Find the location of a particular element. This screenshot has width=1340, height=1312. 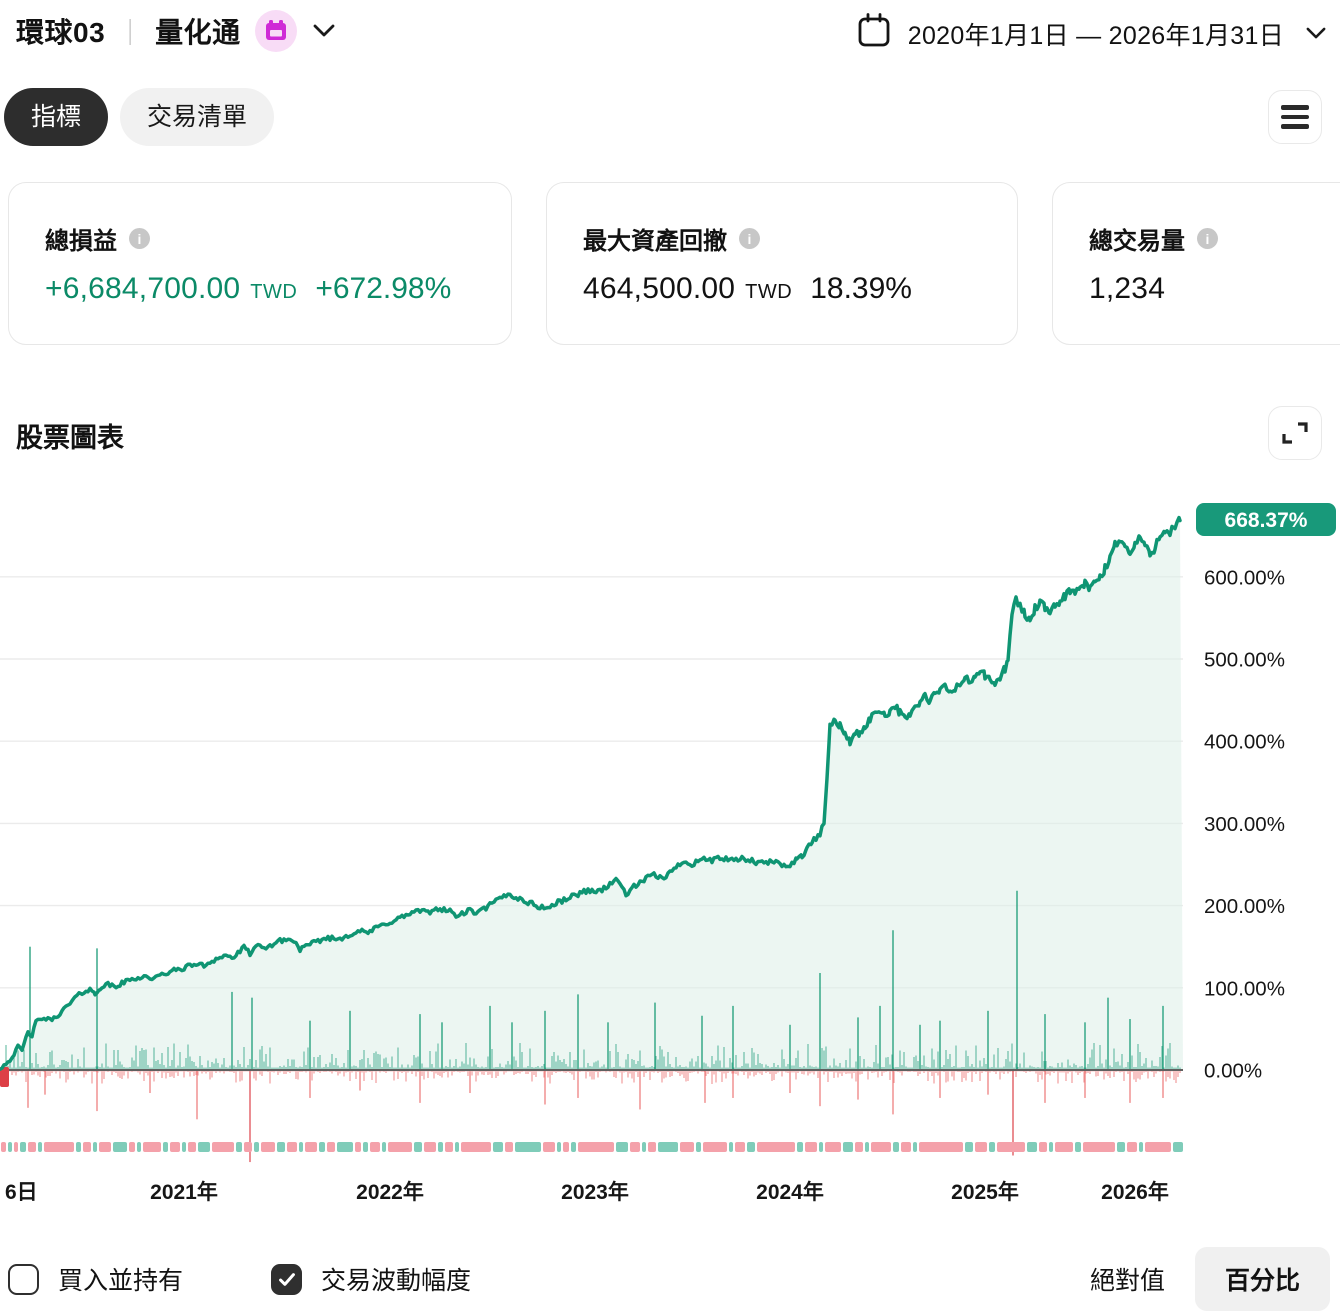

chart-controls: 買入並持有 交易波動幅度 絕對值 百分比 is located at coordinates (669, 1279).